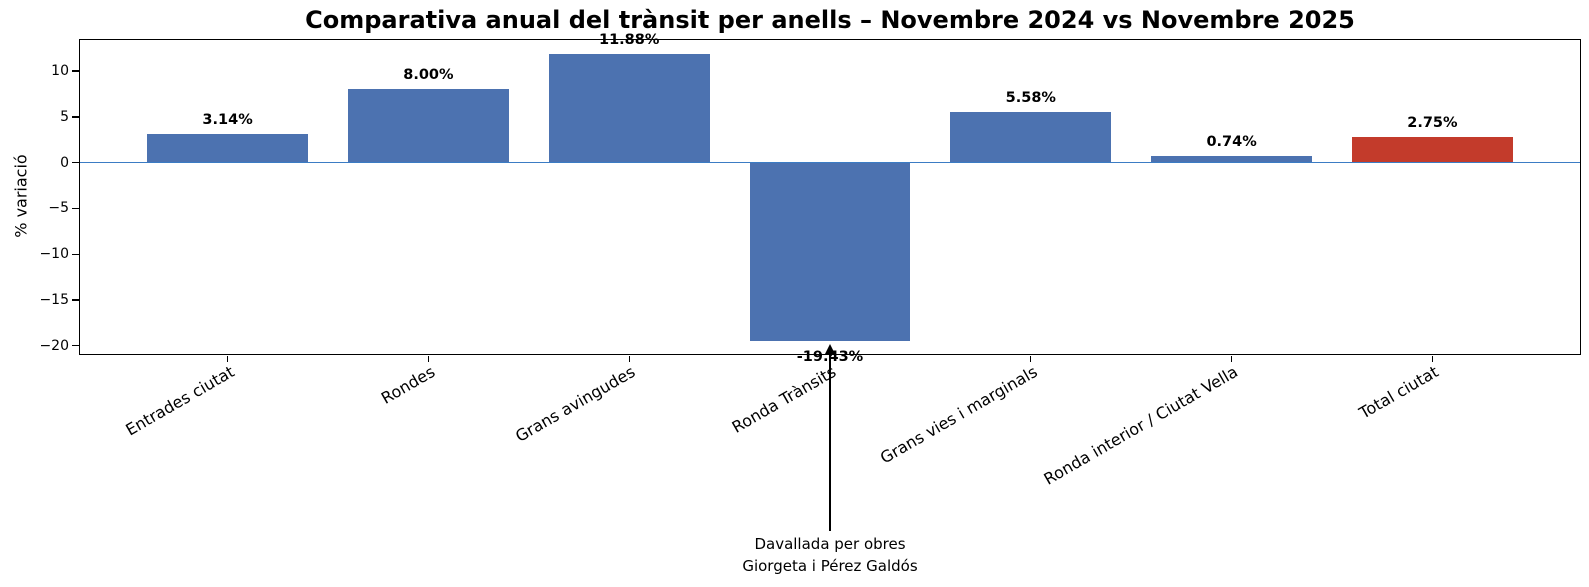  Describe the element at coordinates (784, 399) in the screenshot. I see `x-tick-label: Ronda Trànsits` at that location.